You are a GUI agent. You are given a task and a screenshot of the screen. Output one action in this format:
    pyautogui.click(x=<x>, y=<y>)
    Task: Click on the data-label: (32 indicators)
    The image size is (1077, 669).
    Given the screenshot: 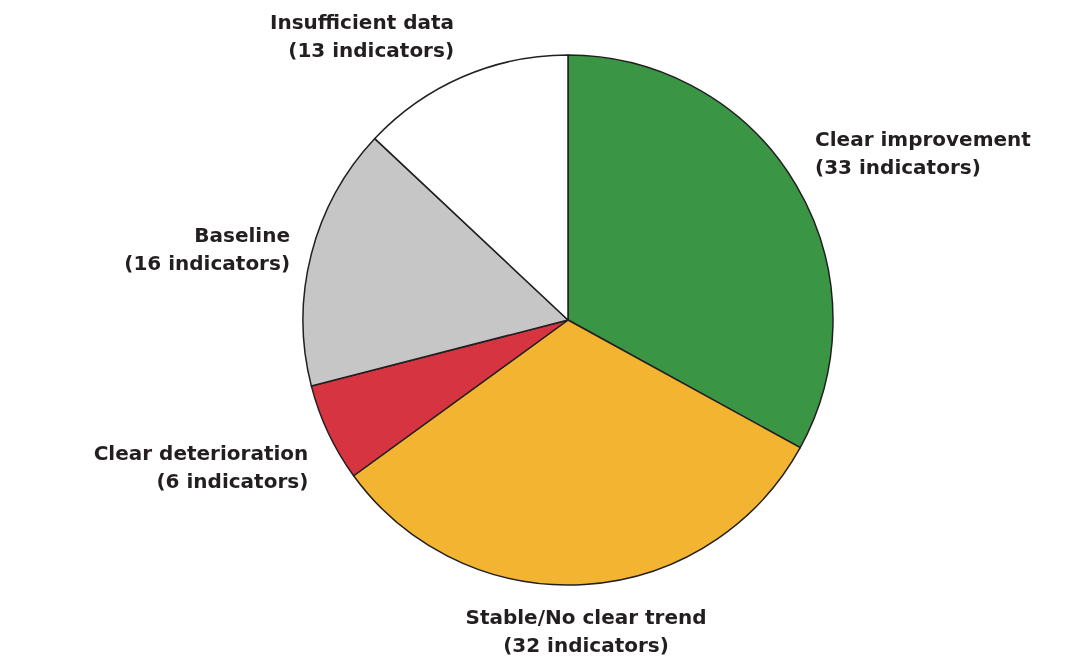 What is the action you would take?
    pyautogui.click(x=586, y=645)
    